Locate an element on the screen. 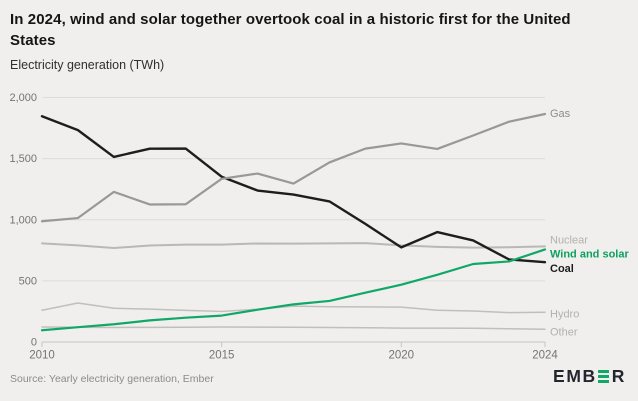 Image resolution: width=638 pixels, height=401 pixels. y-axis-label-0: 0 is located at coordinates (34, 343).